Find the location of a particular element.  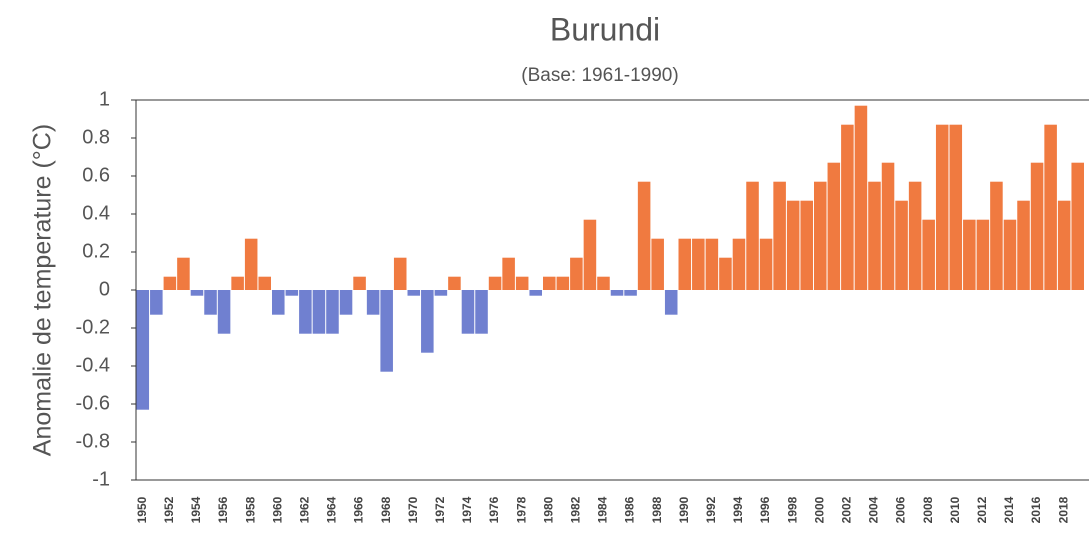

x-tick-label: 2000 is located at coordinates (819, 509).